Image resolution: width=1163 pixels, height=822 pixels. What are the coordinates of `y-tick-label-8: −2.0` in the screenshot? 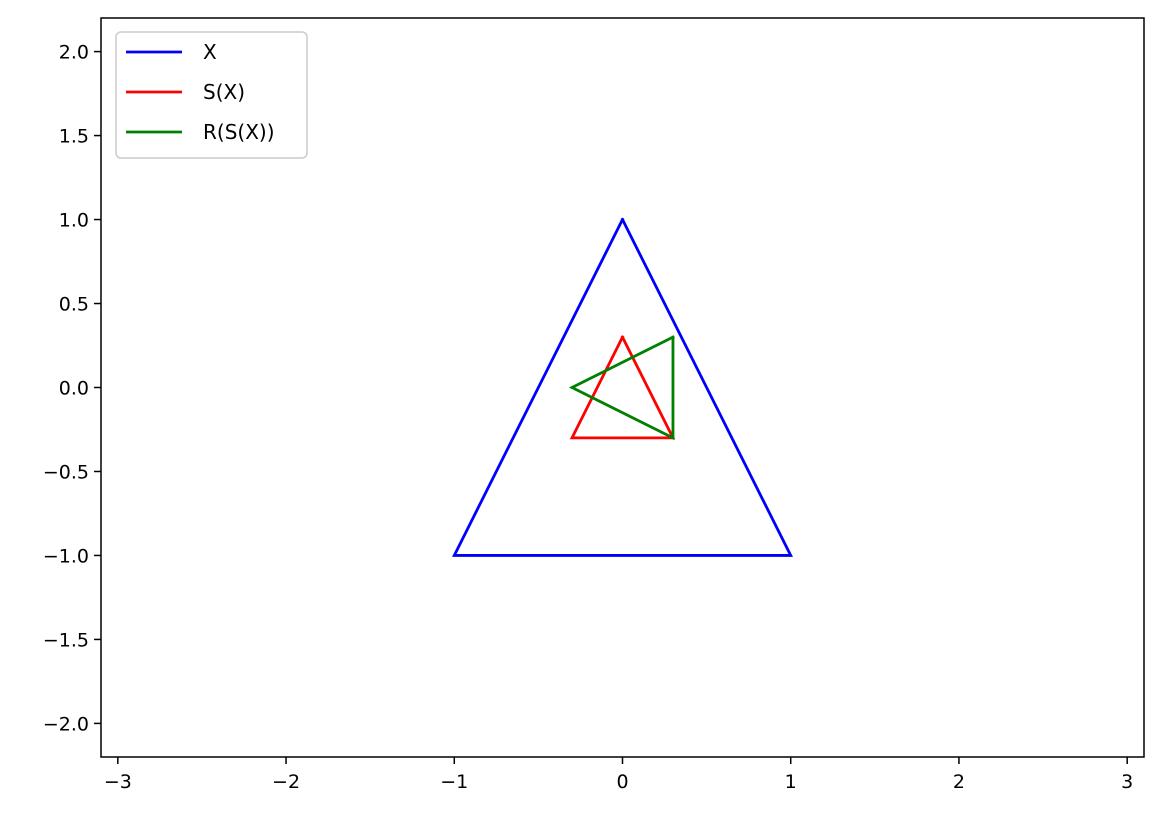 It's located at (66, 724).